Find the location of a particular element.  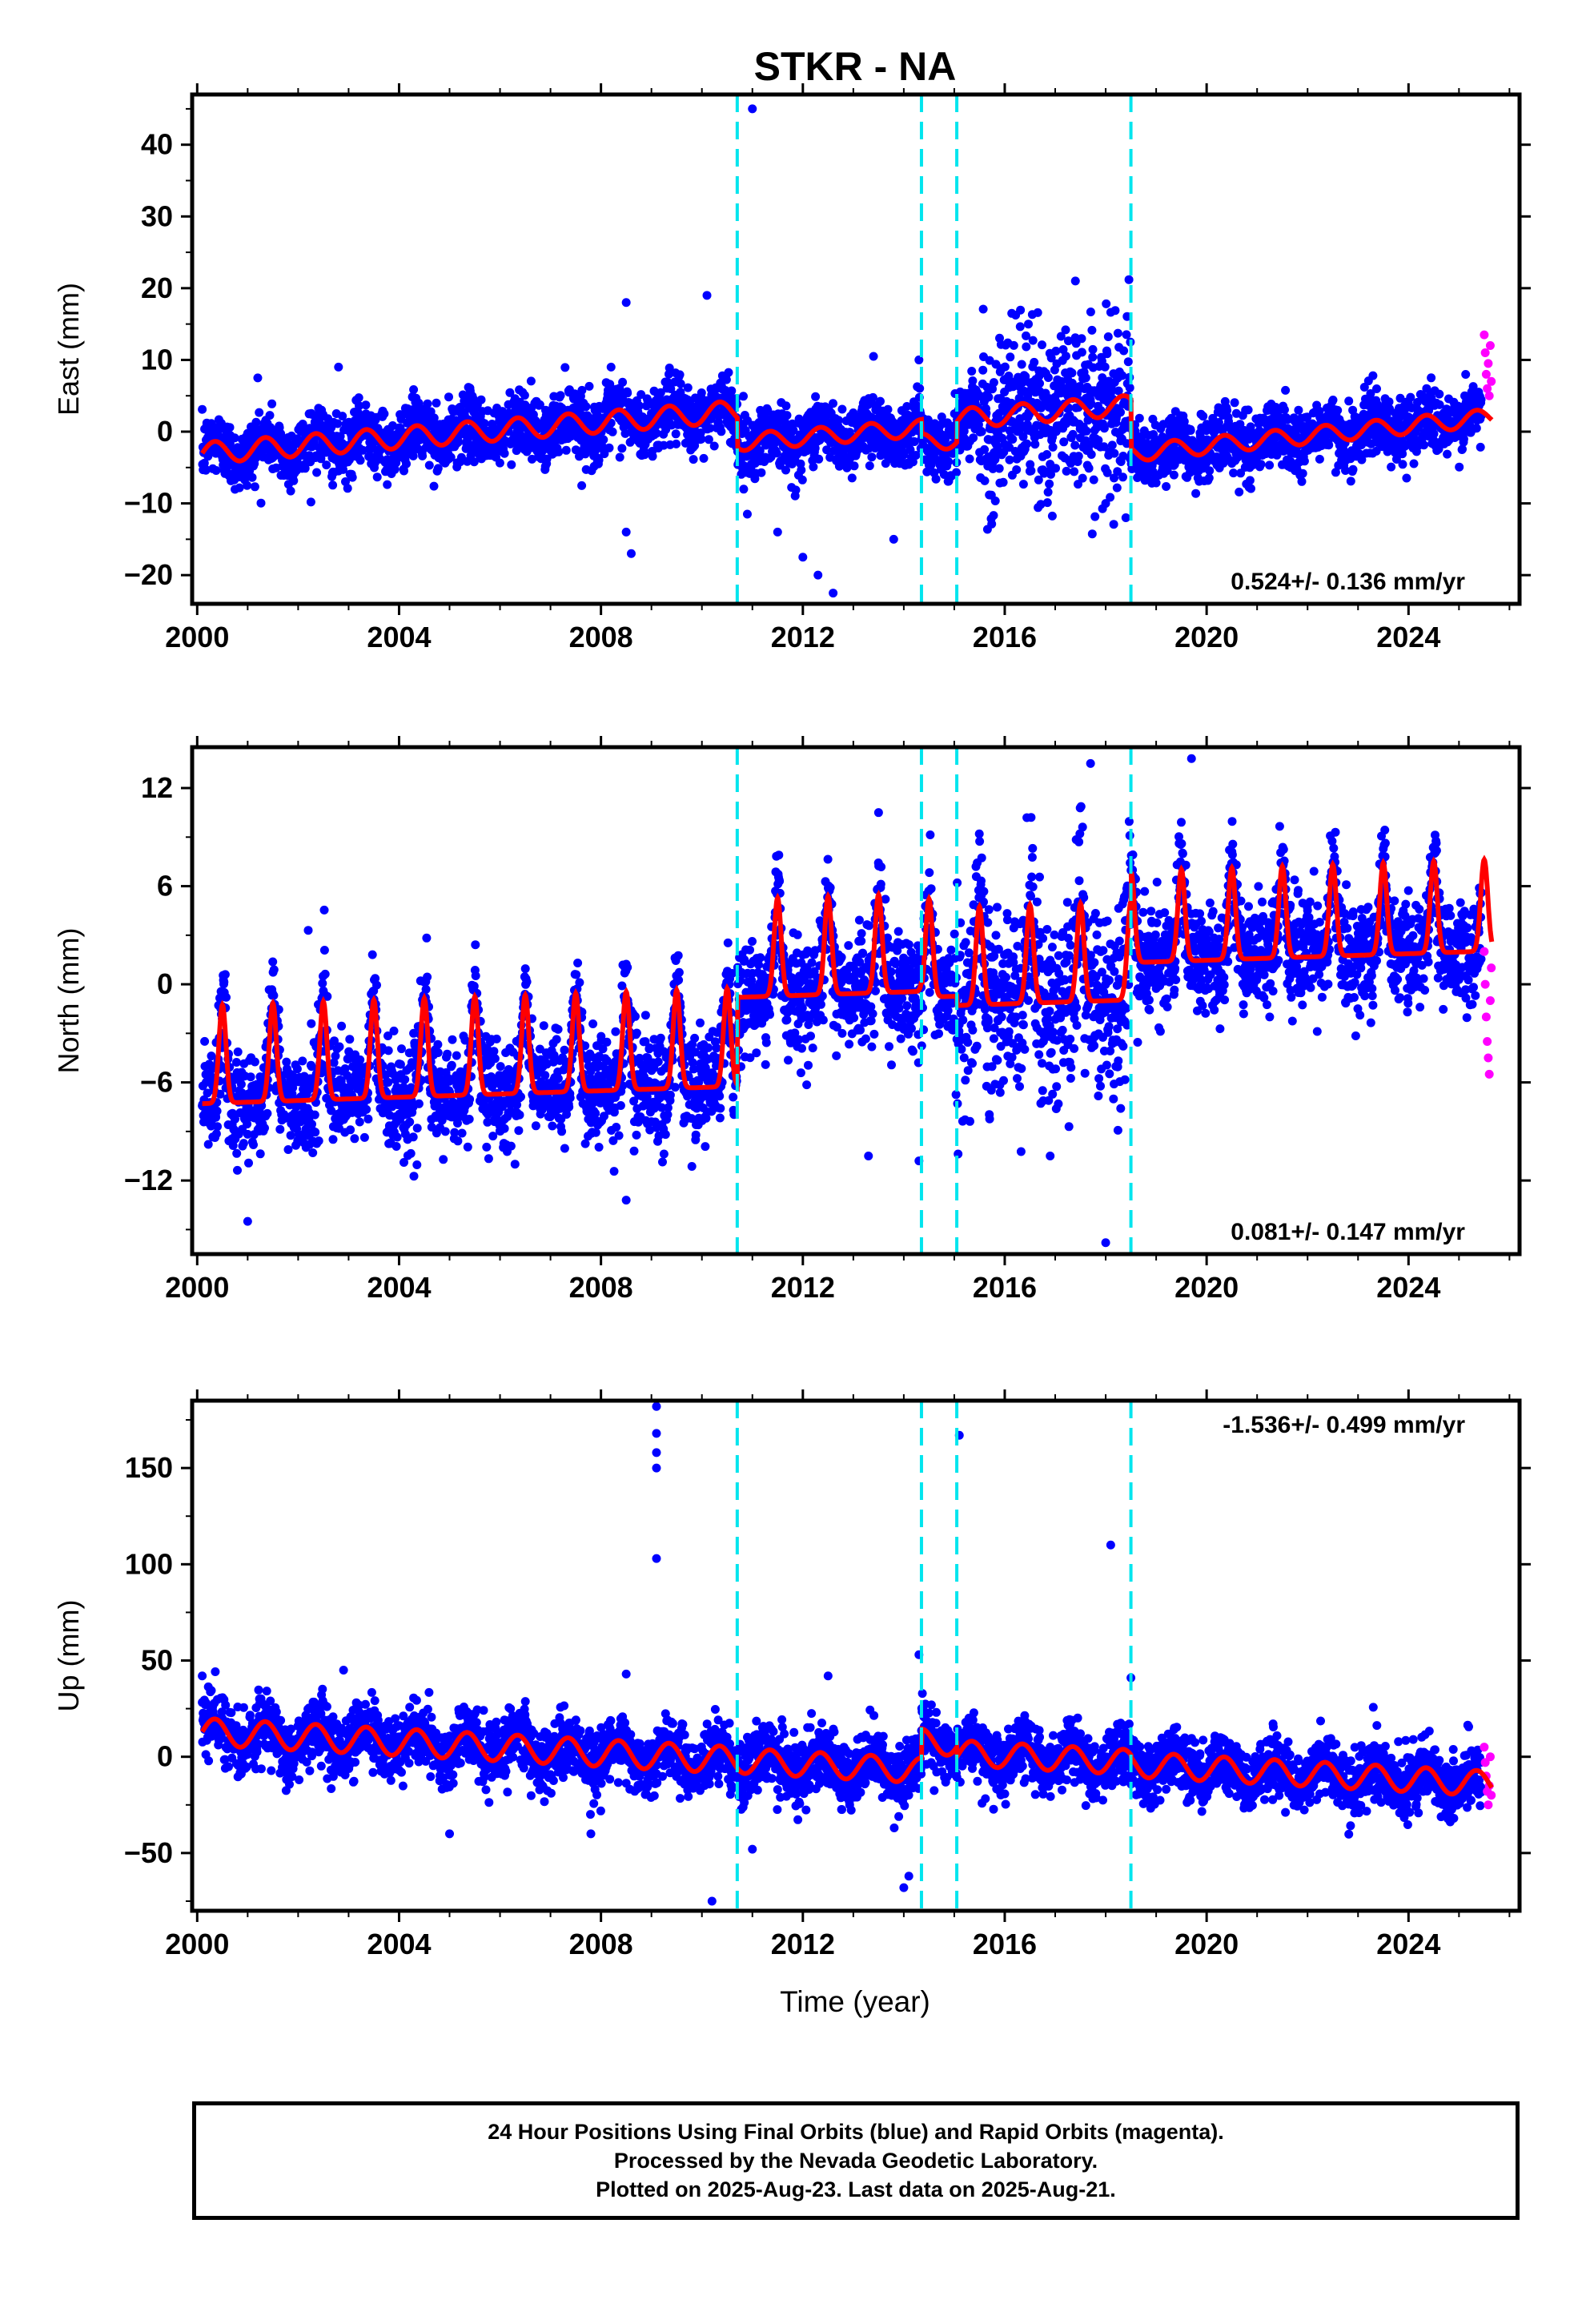

y-tick-label: −10 is located at coordinates (148, 504).